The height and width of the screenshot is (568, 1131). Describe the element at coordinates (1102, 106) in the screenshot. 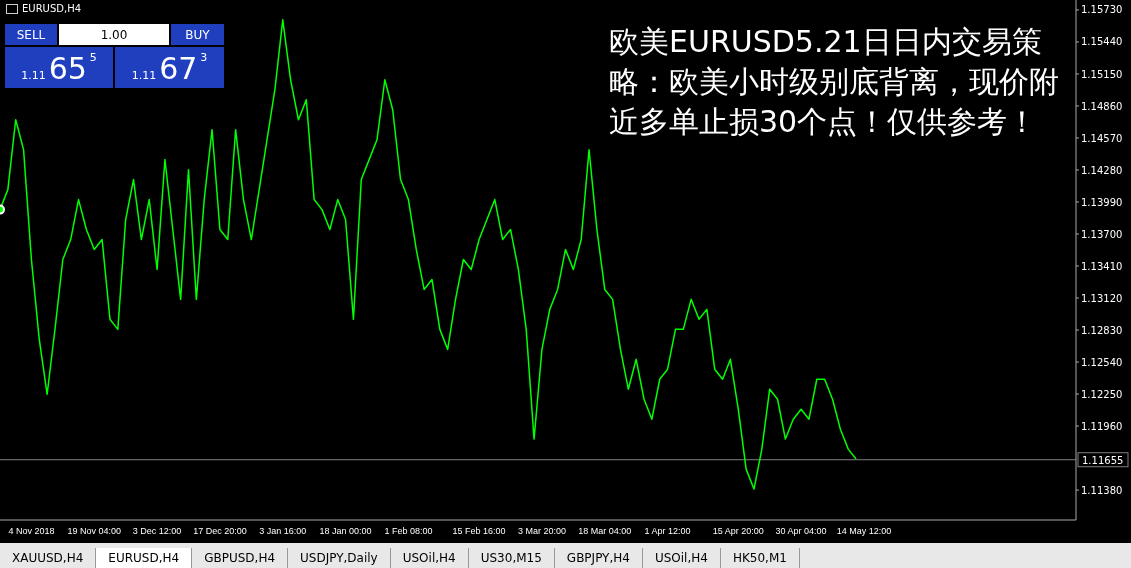

I see `y-tick-label: 1.14860` at that location.